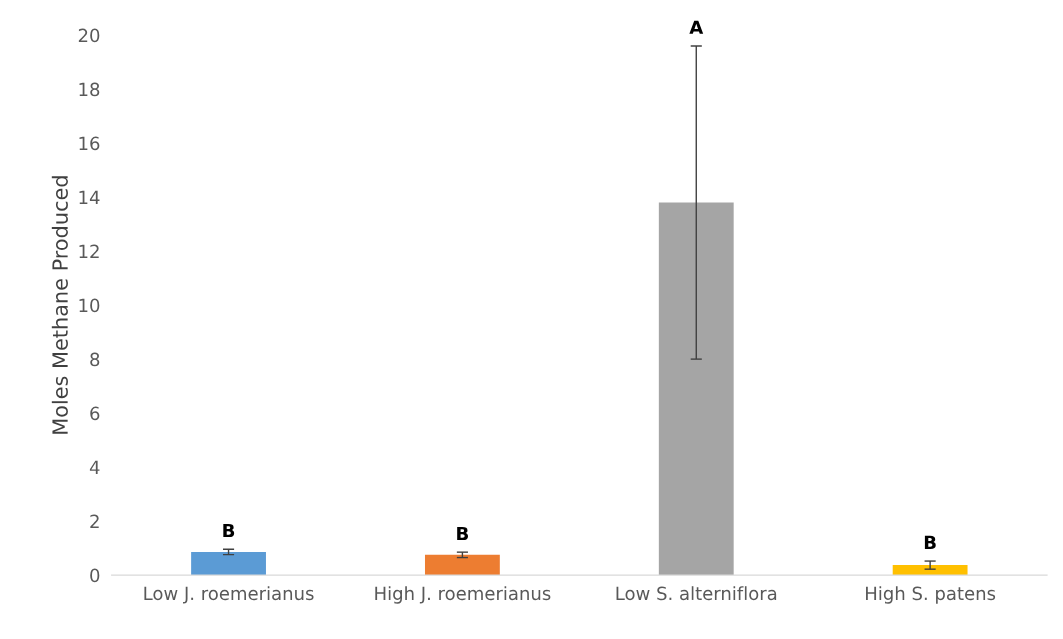 The height and width of the screenshot is (639, 1063). I want to click on y-tick-label: 4, so click(94, 467).